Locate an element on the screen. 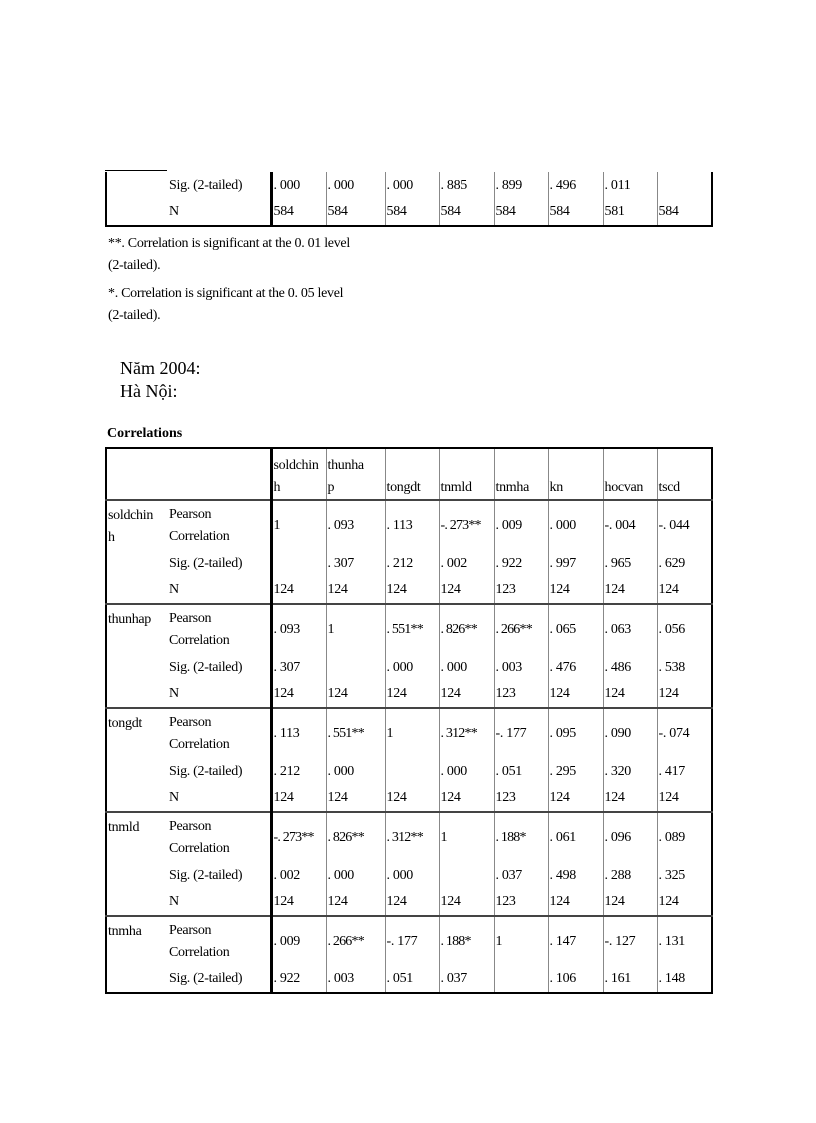 The height and width of the screenshot is (1123, 816). value-cell: . 629 is located at coordinates (684, 563).